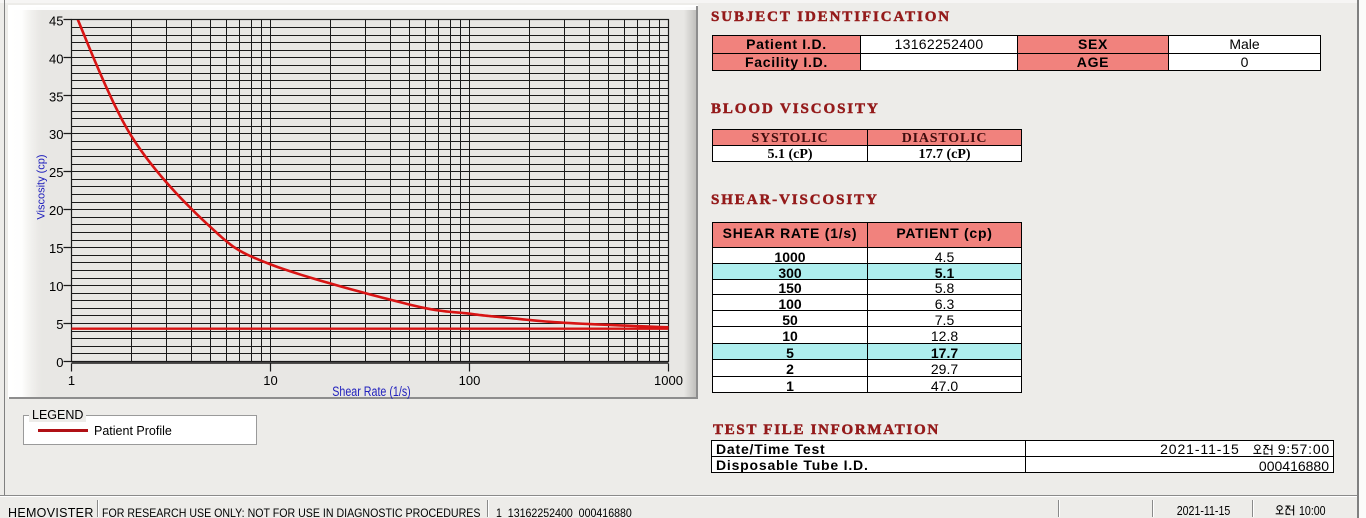  Describe the element at coordinates (668, 380) in the screenshot. I see `svg-text: 1000` at that location.